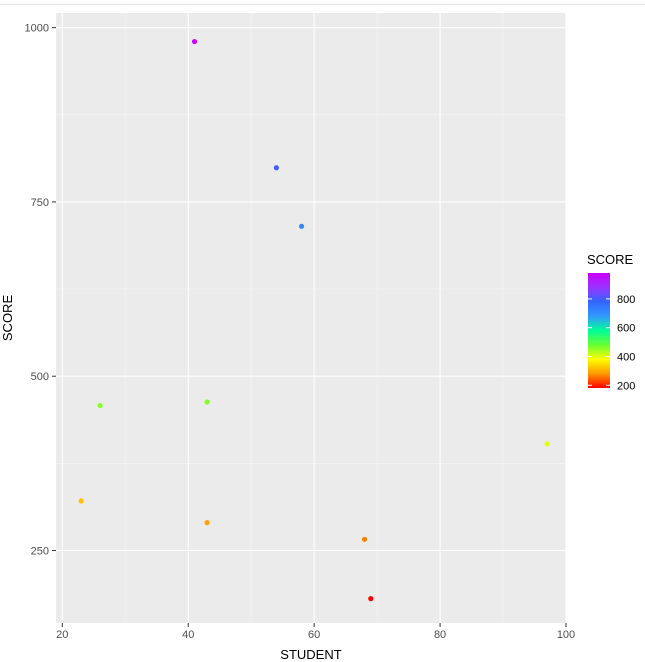 The width and height of the screenshot is (645, 662). Describe the element at coordinates (626, 300) in the screenshot. I see `legend-tick-label: 800` at that location.